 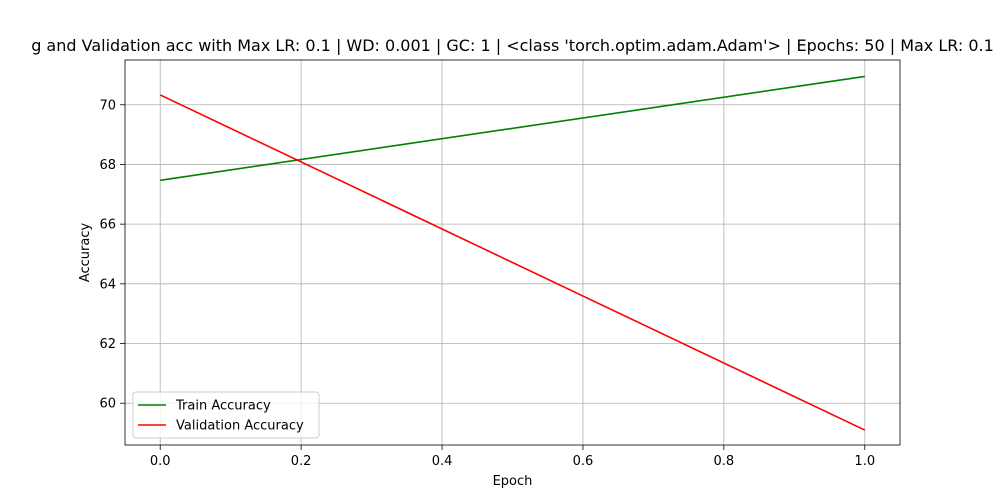 I want to click on y-axis-ticks: 60 62 64 66 68 70, so click(x=112, y=255).